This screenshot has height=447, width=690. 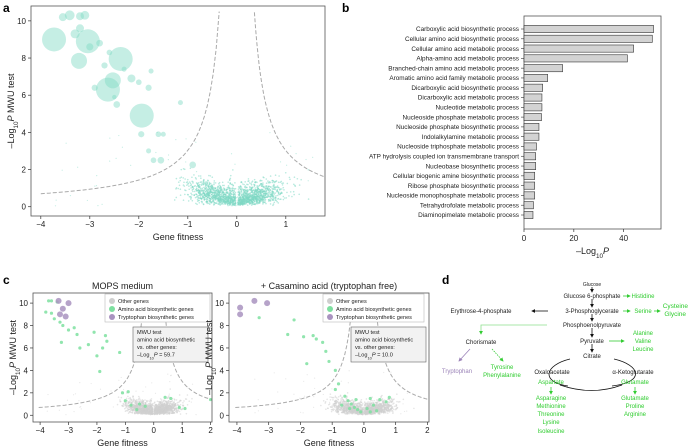 I want to click on y-tick-label: 0, so click(x=26, y=415).